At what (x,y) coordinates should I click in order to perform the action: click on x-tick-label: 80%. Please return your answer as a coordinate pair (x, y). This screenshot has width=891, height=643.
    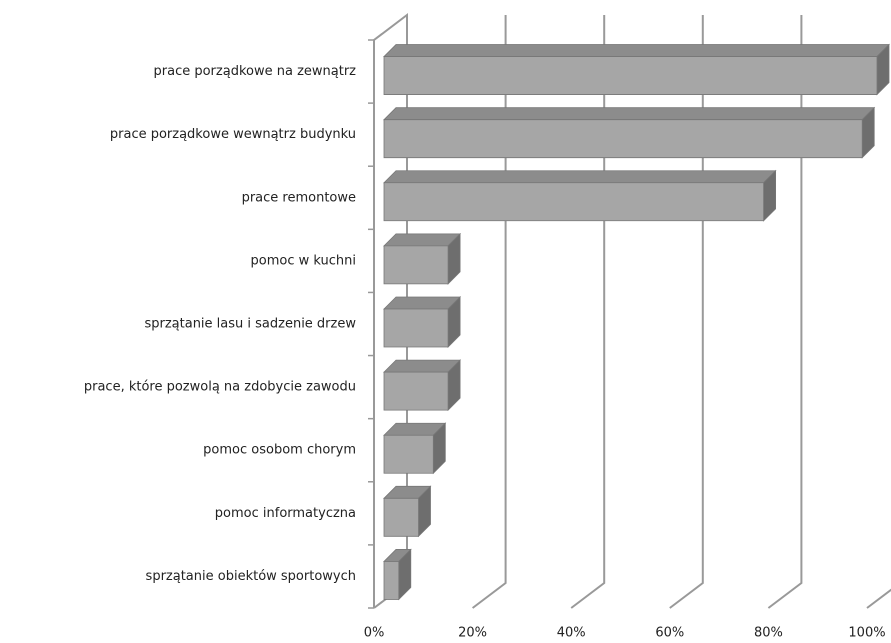
    Looking at the image, I should click on (768, 633).